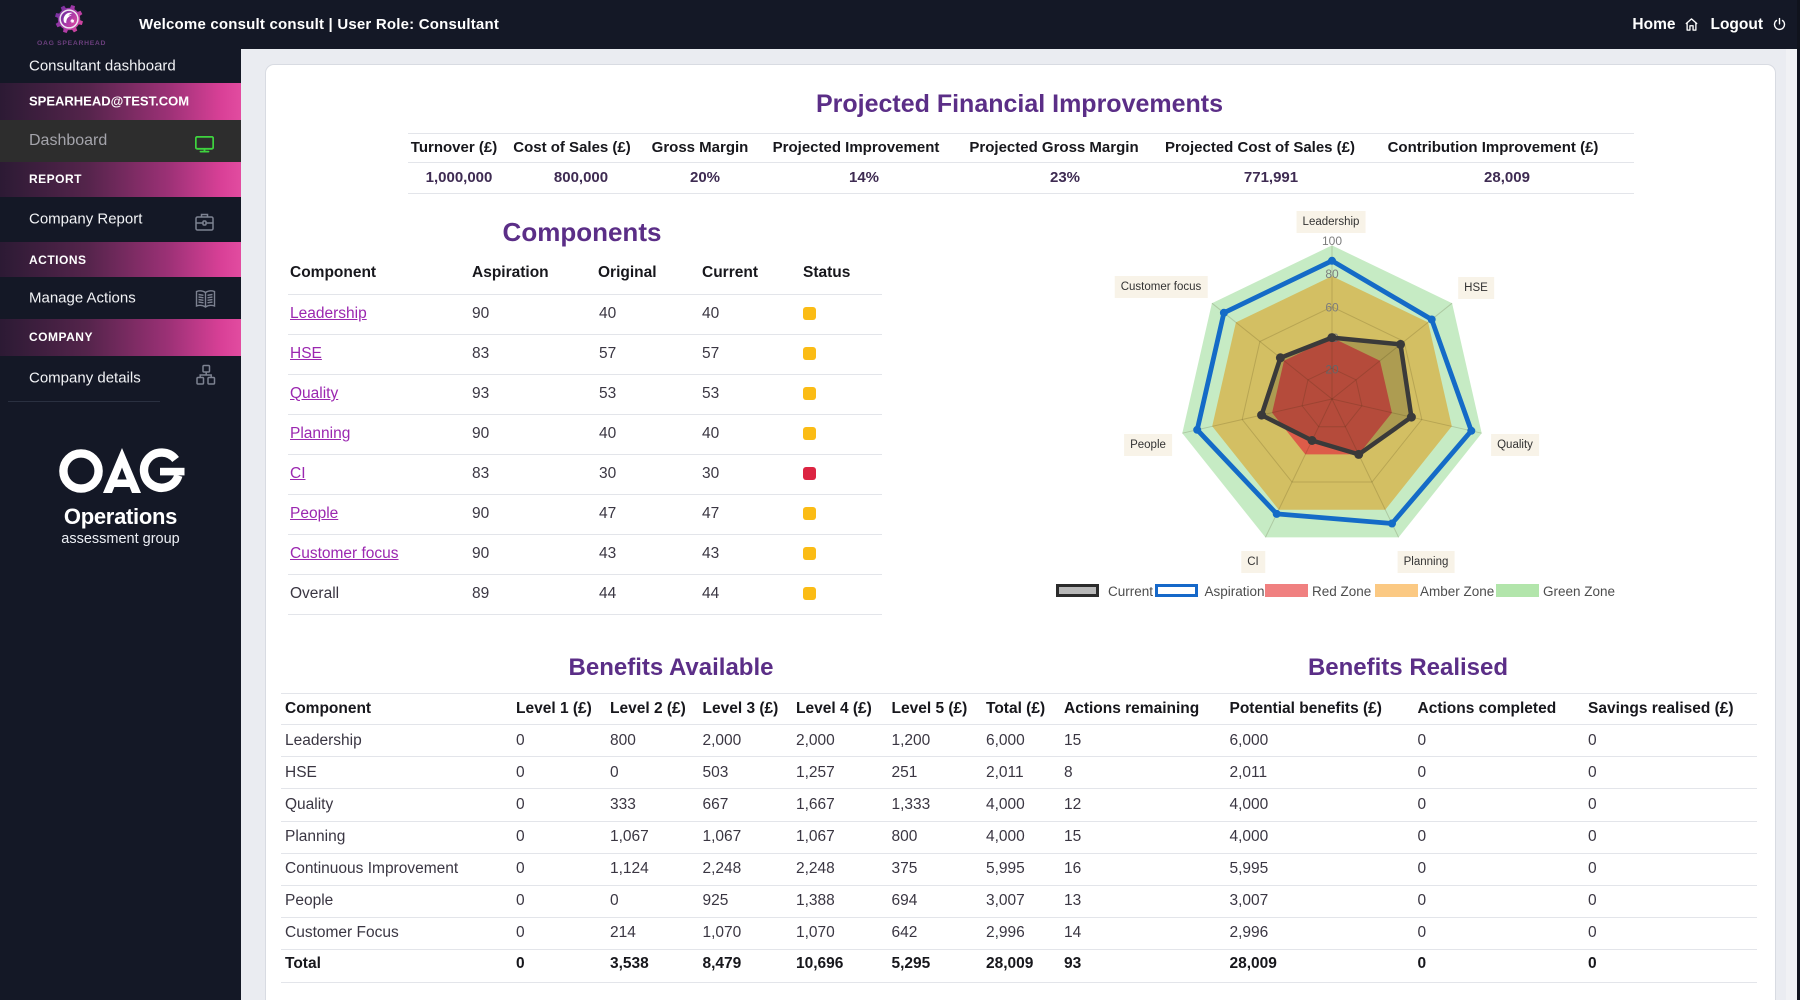 The height and width of the screenshot is (1000, 1800). I want to click on svg-text: 60, so click(1332, 308).